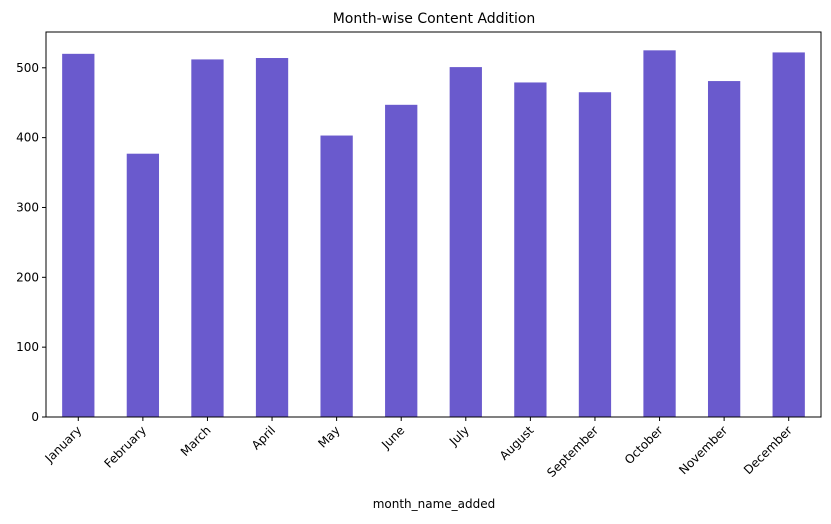 This screenshot has width=831, height=524. I want to click on bar-october, so click(659, 233).